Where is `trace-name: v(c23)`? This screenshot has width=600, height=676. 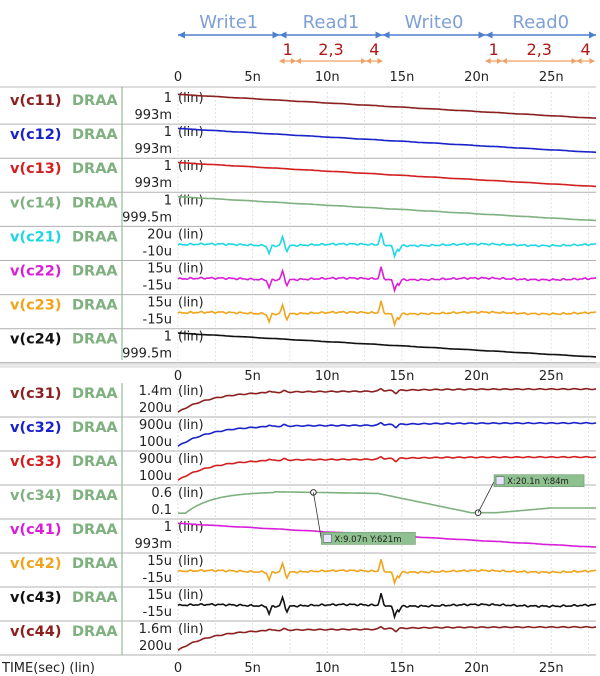
trace-name: v(c23) is located at coordinates (35, 306).